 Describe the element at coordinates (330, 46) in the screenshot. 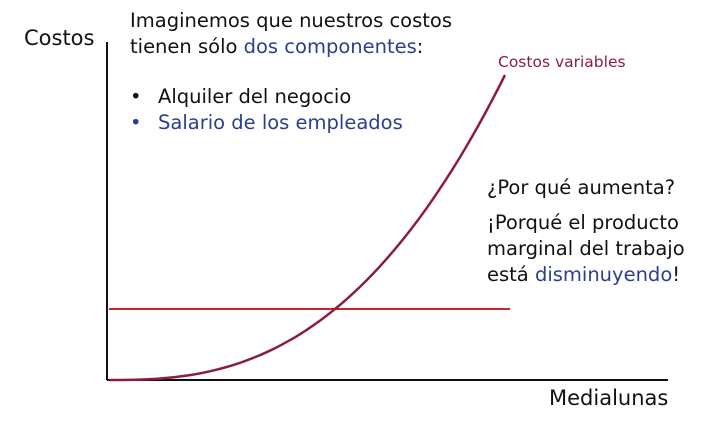

I see `intro-highlight: dos componentes` at that location.